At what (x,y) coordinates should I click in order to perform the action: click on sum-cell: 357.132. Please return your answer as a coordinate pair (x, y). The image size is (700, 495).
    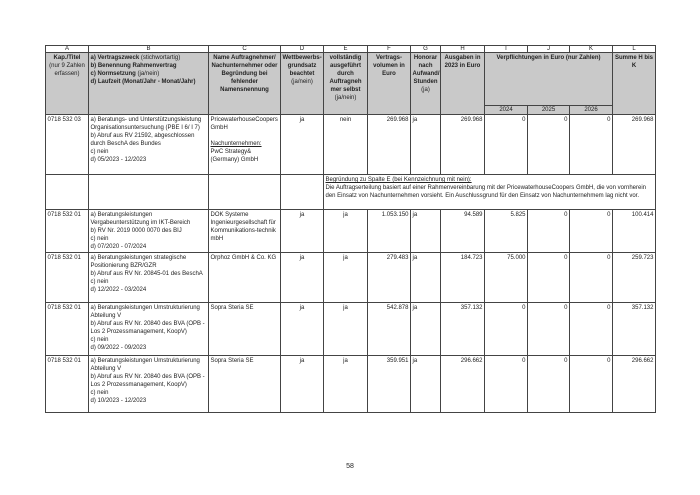
    Looking at the image, I should click on (634, 329).